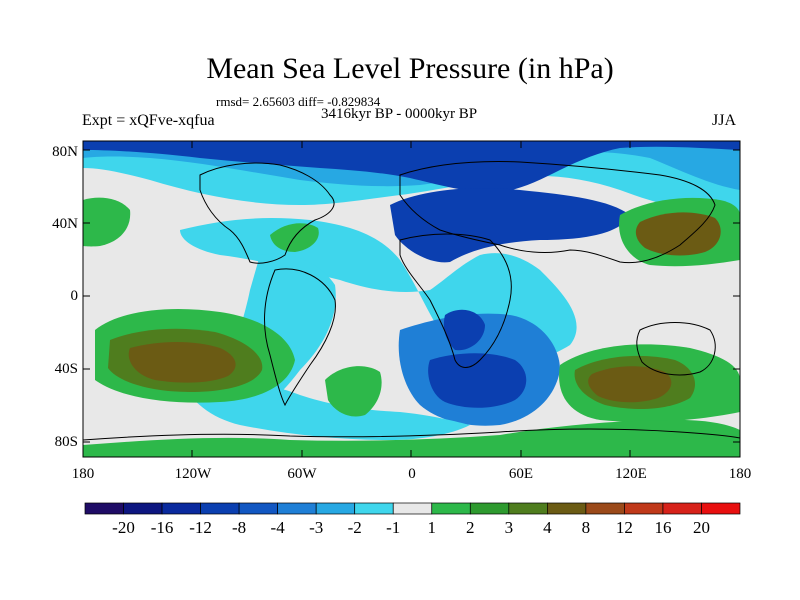 This screenshot has height=600, width=800. What do you see at coordinates (455, 300) in the screenshot?
I see `africa-coast` at bounding box center [455, 300].